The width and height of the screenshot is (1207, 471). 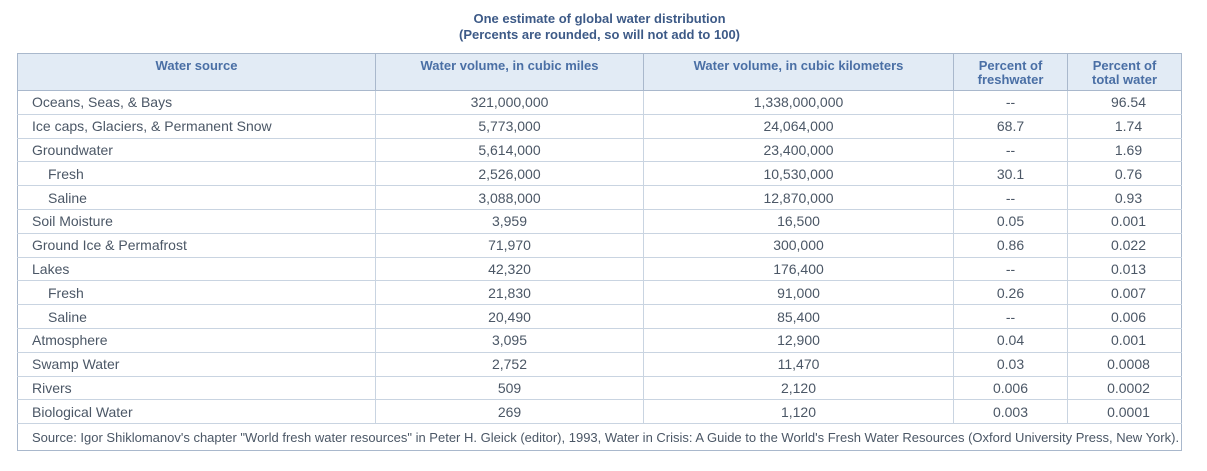 I want to click on cell-volume-miles: 321,000,000, so click(x=509, y=102).